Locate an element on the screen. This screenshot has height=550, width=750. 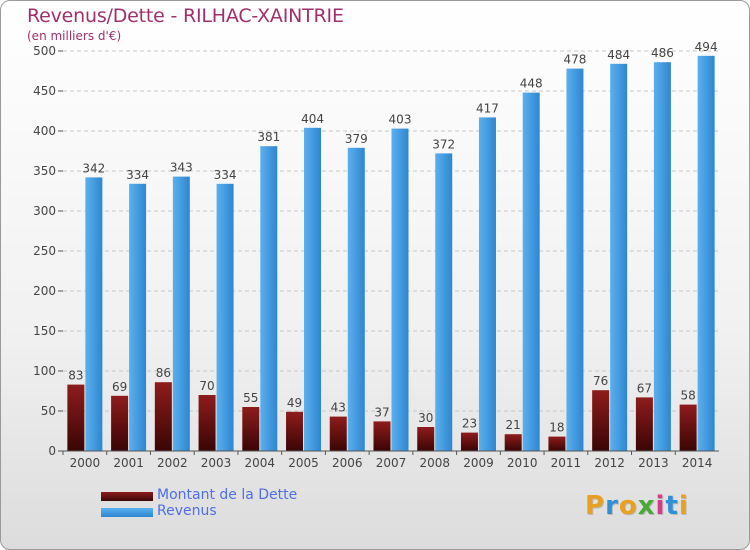
data-label-revenus: 494 is located at coordinates (706, 47).